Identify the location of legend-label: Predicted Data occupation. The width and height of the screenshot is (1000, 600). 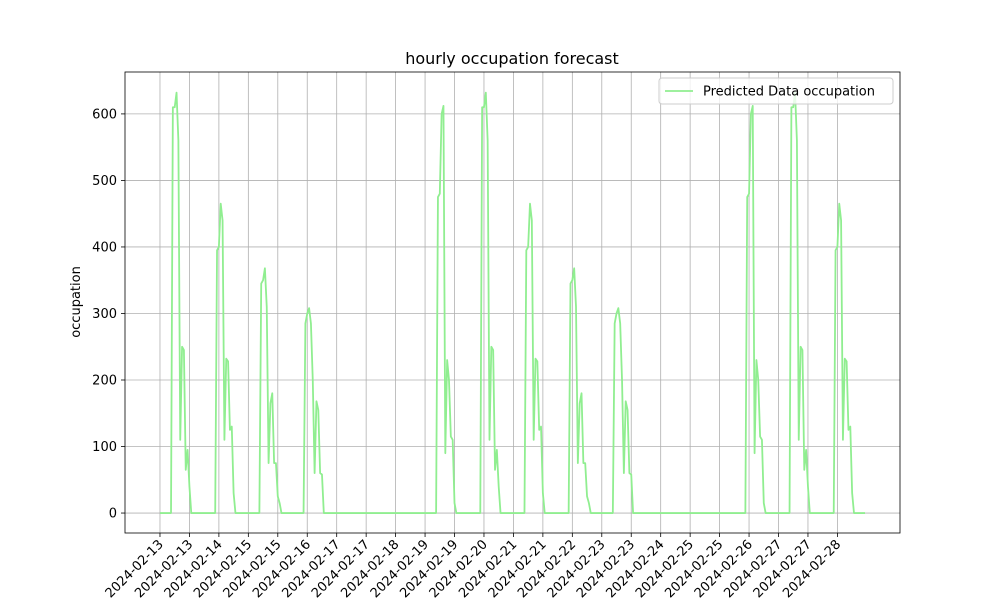
(789, 92).